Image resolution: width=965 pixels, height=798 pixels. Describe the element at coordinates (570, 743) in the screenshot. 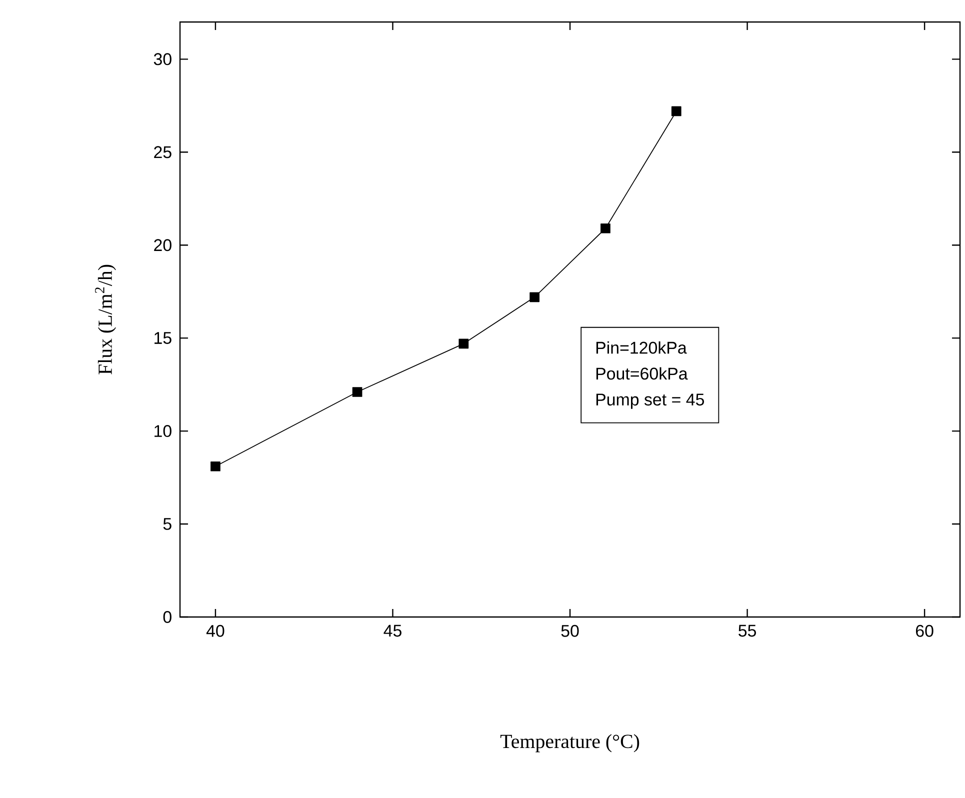

I see `x-axis-title: Temperature (°C)` at that location.